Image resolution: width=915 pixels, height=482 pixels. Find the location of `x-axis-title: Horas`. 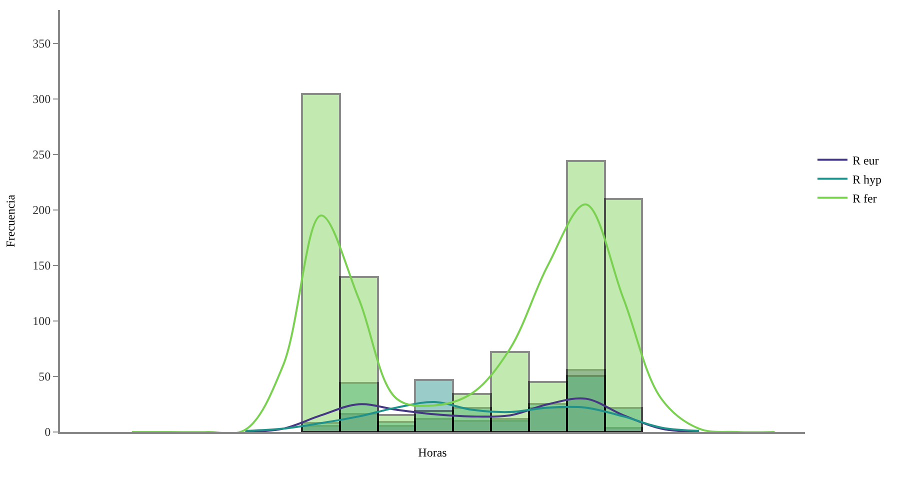

x-axis-title: Horas is located at coordinates (433, 452).